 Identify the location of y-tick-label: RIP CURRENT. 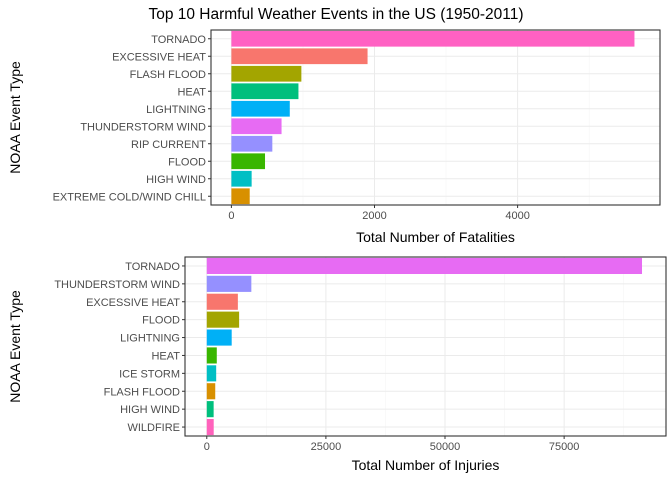
(168, 145).